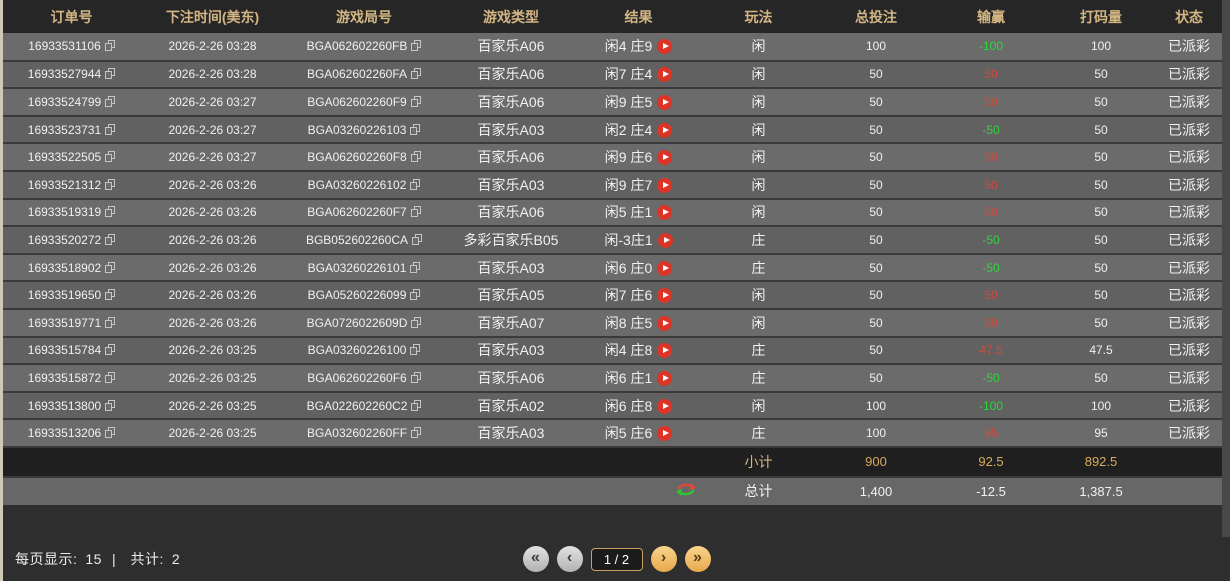 Image resolution: width=1230 pixels, height=581 pixels. I want to click on per-page-label: 每页显示:, so click(46, 559).